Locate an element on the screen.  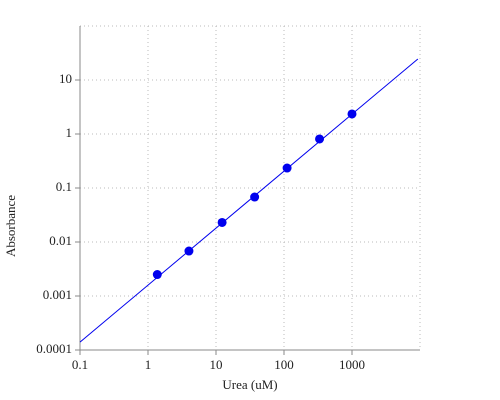
y-tick-label: 0.001 is located at coordinates (57, 294).